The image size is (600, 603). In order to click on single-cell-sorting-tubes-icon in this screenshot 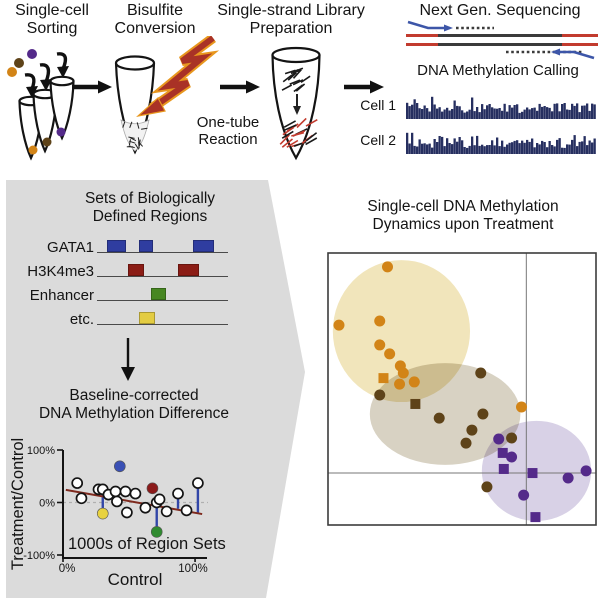, I will do `click(62, 107)`.